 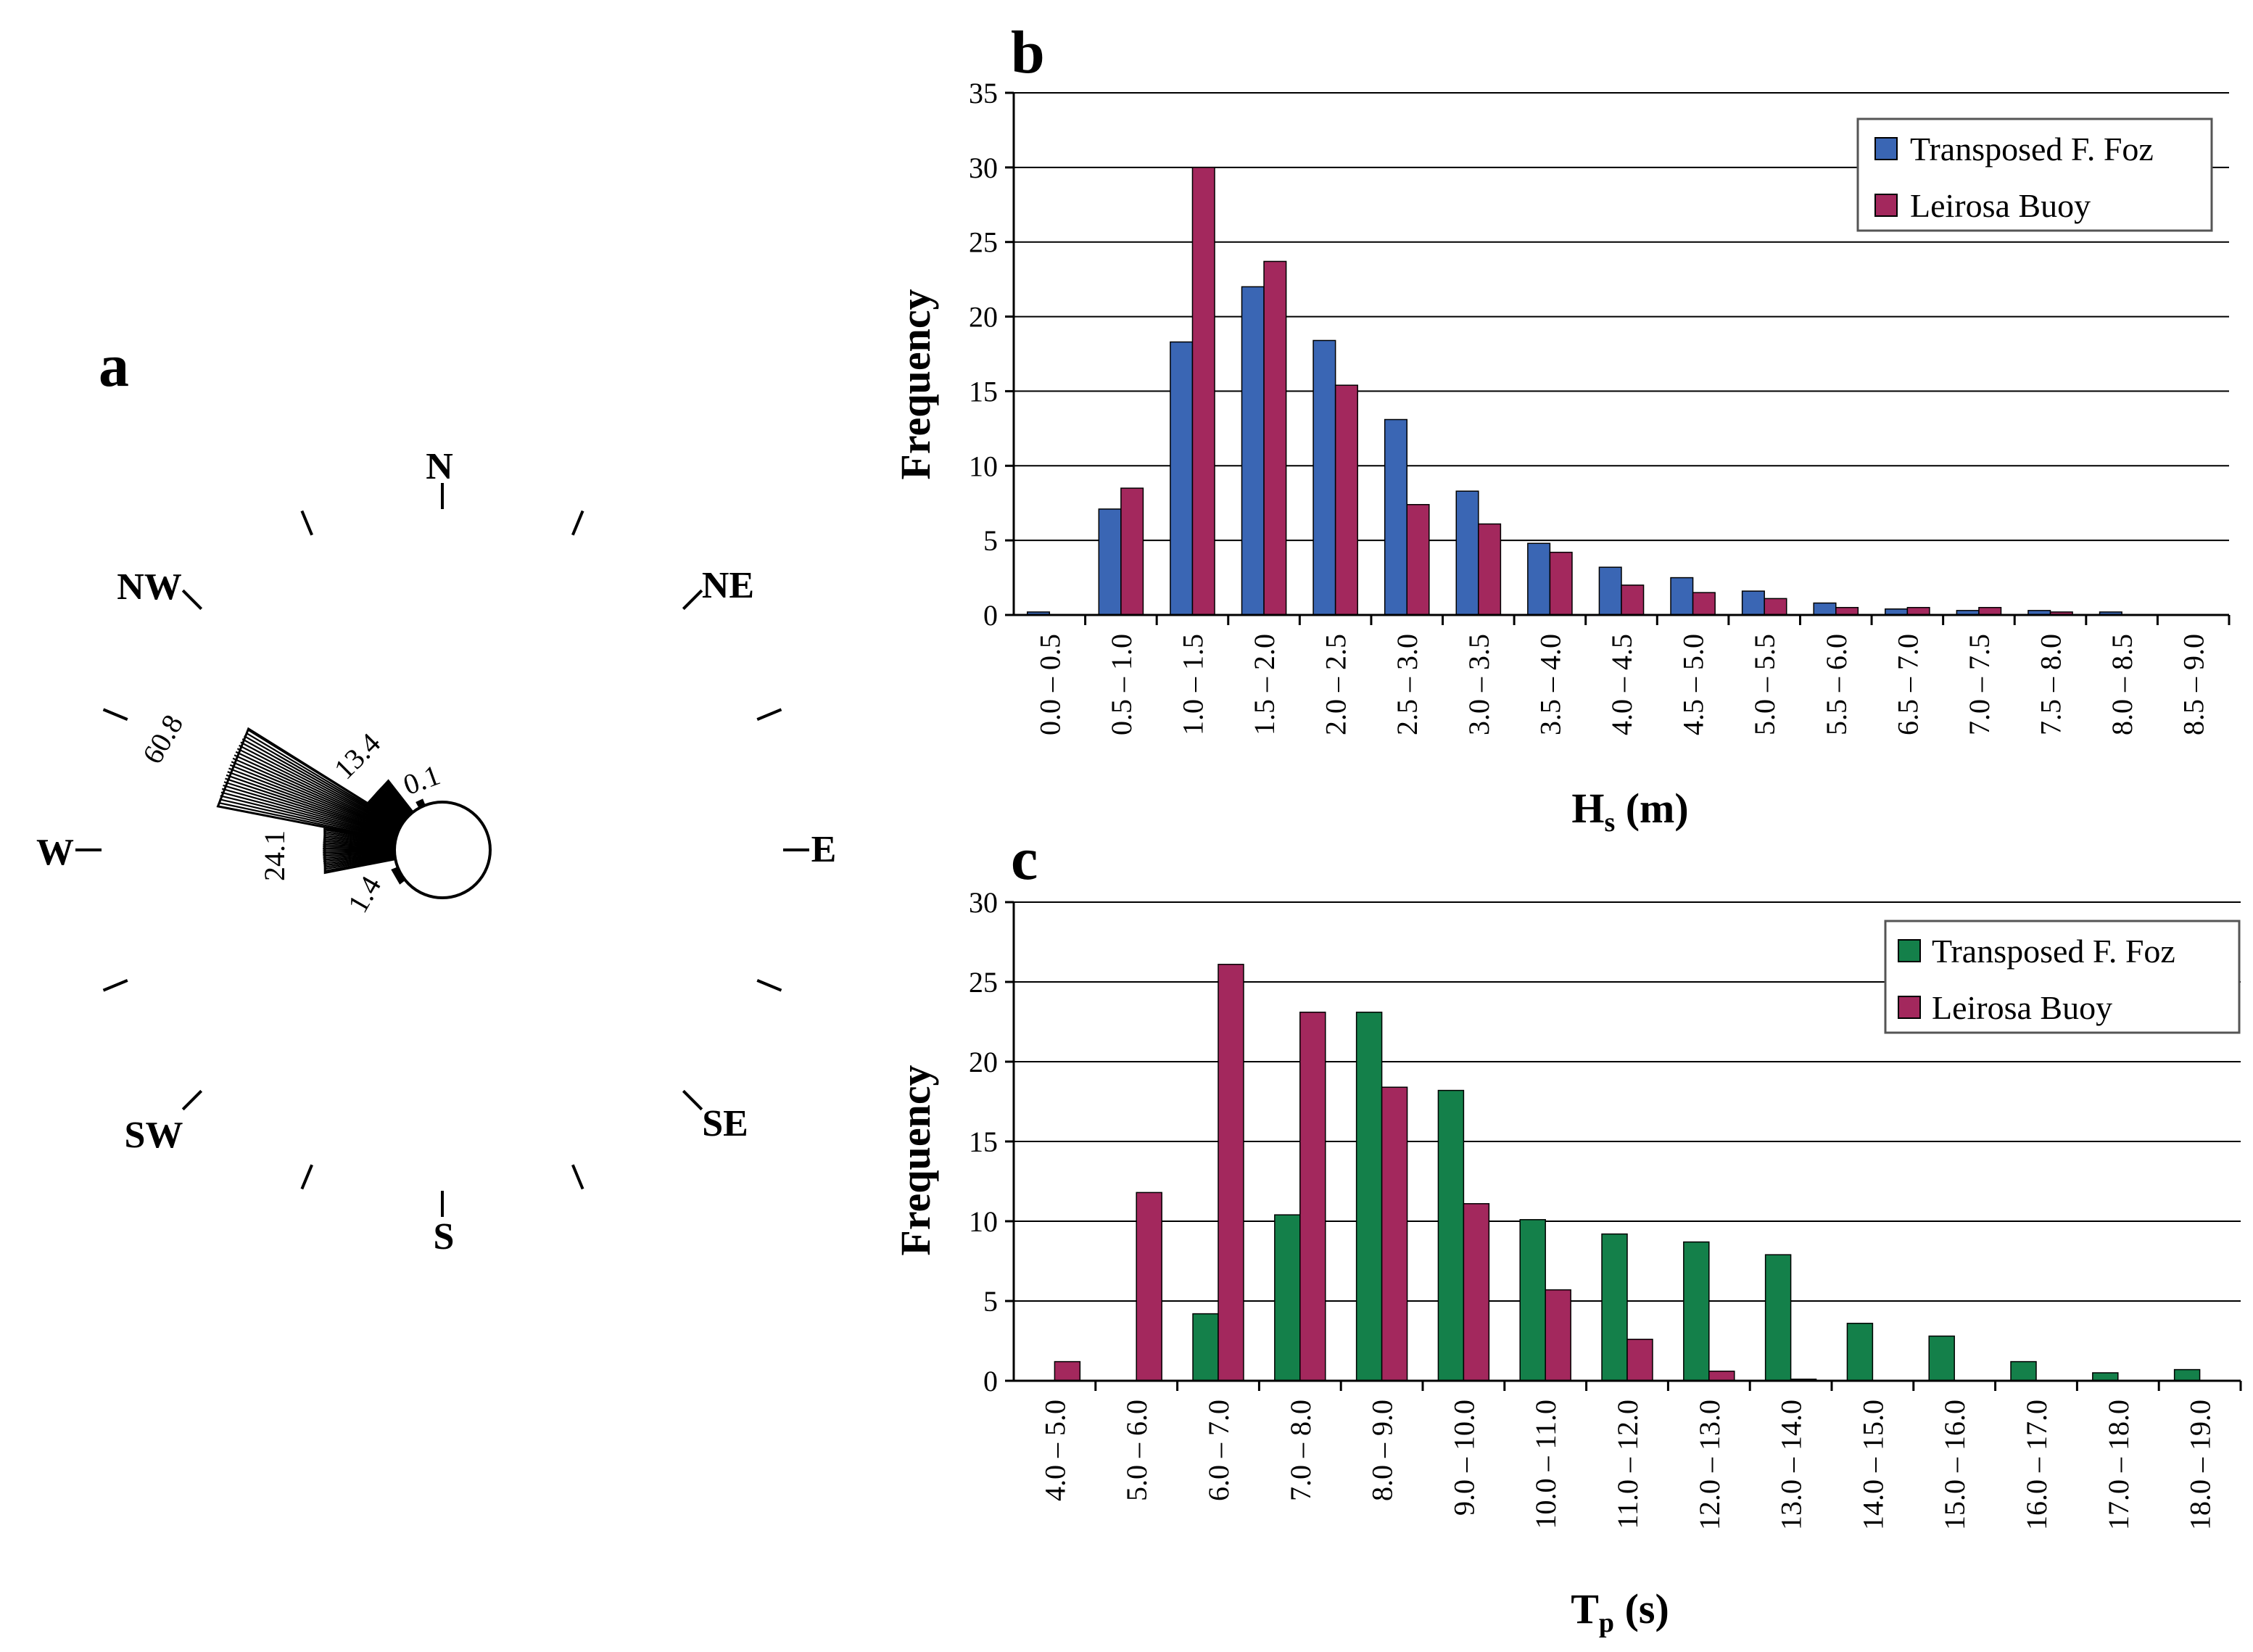 I want to click on b-legend-swatch-foz, so click(x=1886, y=148).